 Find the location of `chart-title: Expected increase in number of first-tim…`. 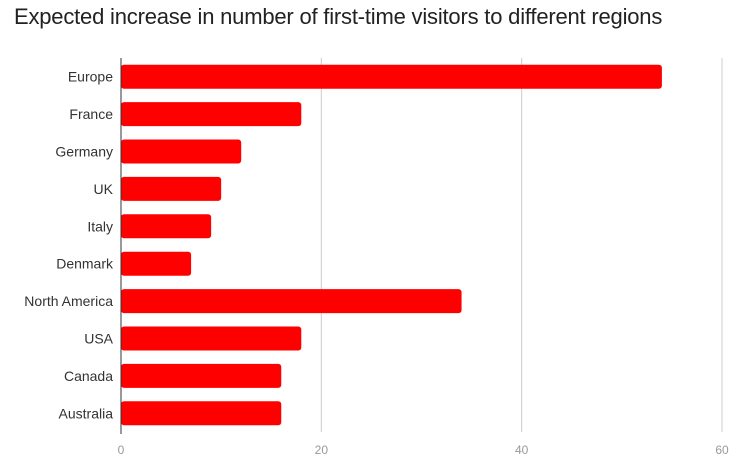

chart-title: Expected increase in number of first-tim… is located at coordinates (338, 16).